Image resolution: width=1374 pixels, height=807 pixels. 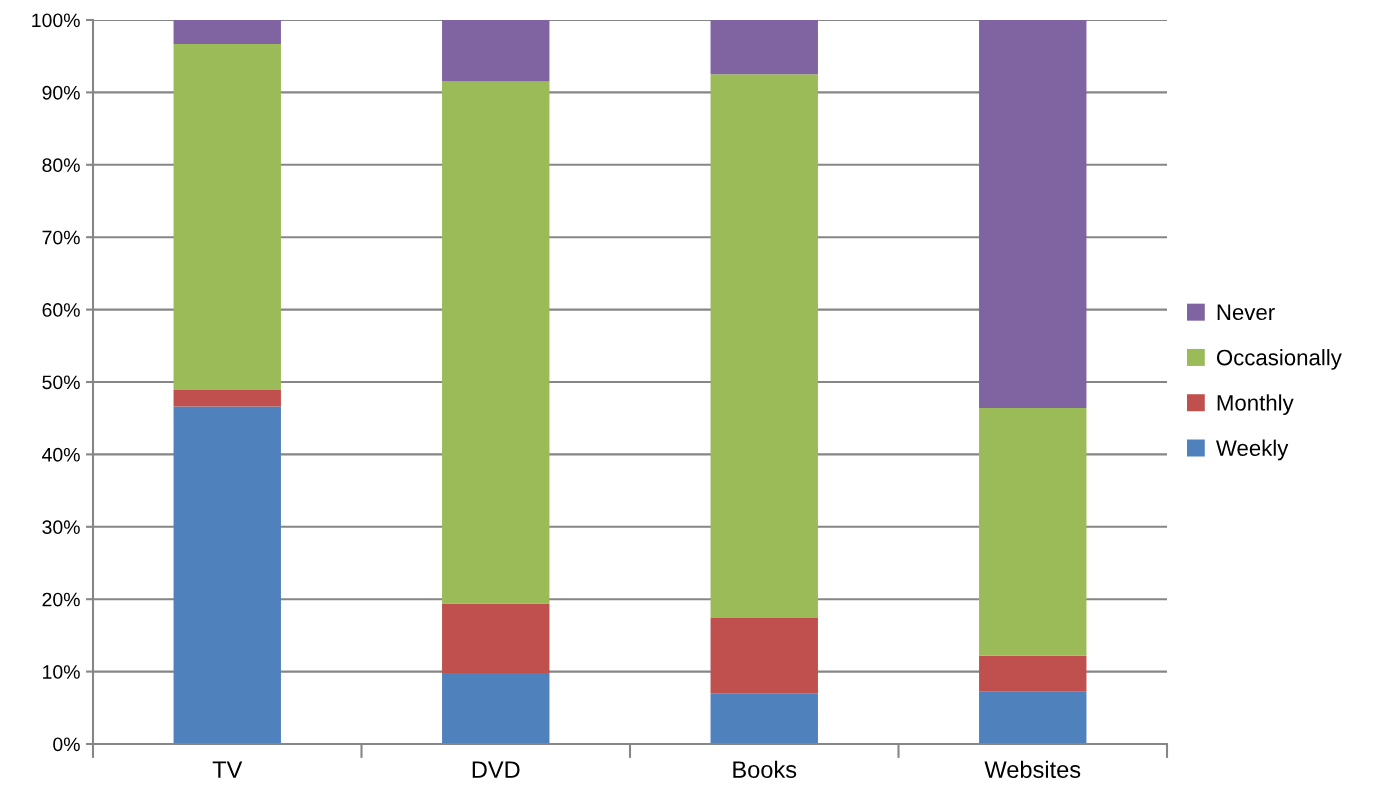 I want to click on y-tick-label: 50%, so click(x=61, y=382).